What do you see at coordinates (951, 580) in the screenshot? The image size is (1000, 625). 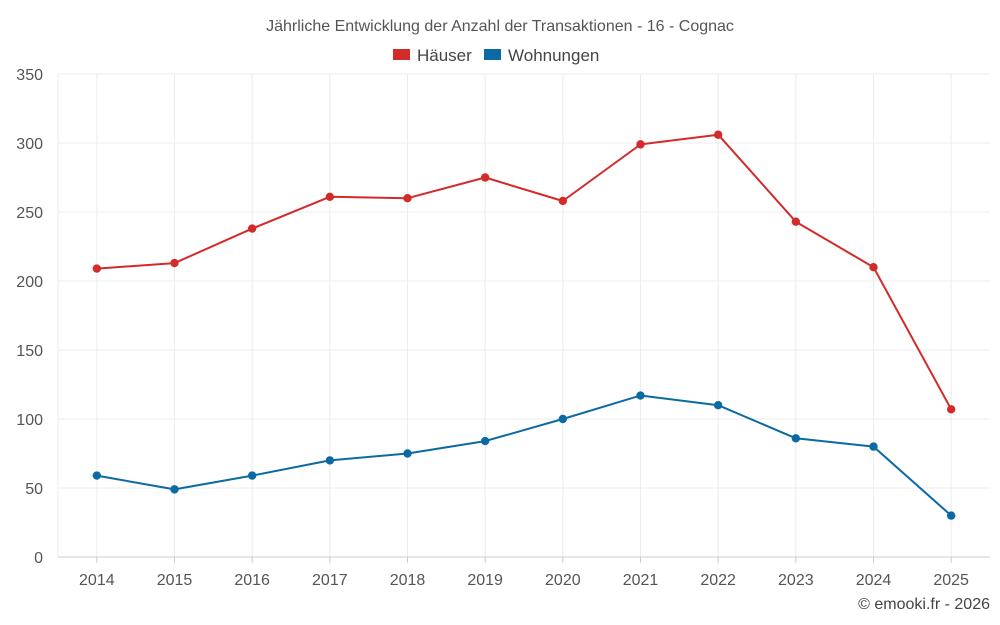 I see `x-tick-label: 2025` at bounding box center [951, 580].